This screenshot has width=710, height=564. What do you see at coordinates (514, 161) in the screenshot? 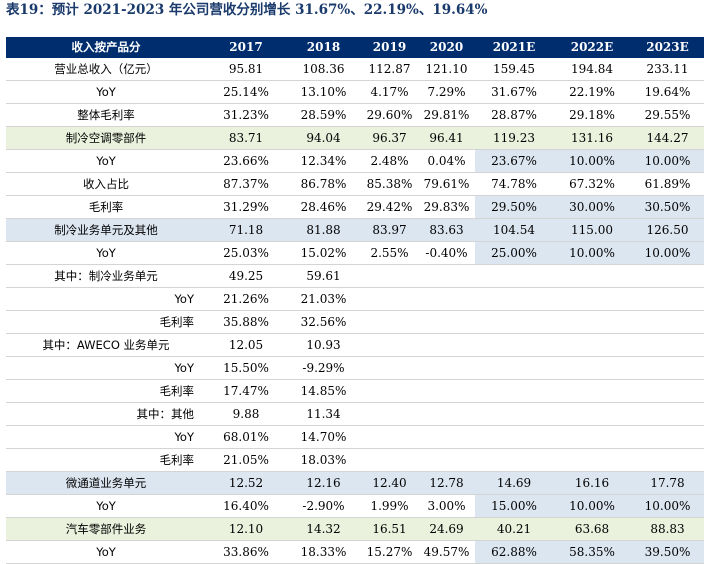
I see `table-cell: 23.67%` at bounding box center [514, 161].